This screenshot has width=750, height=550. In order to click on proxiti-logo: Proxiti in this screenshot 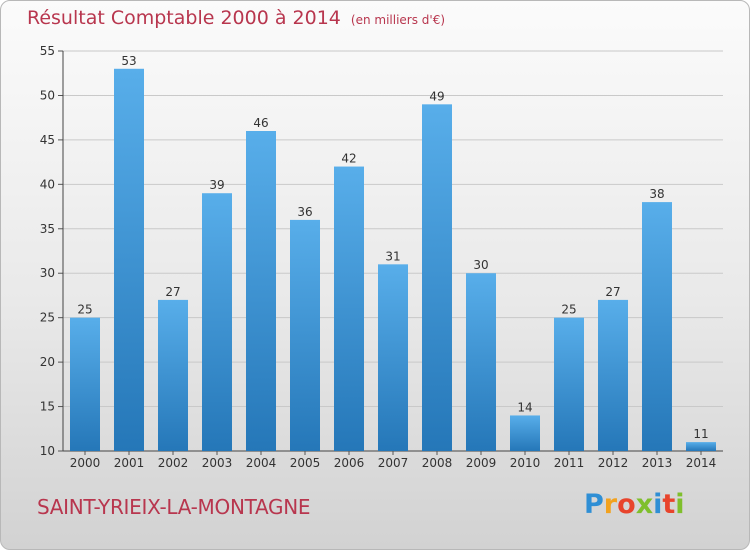, I will do `click(634, 504)`.